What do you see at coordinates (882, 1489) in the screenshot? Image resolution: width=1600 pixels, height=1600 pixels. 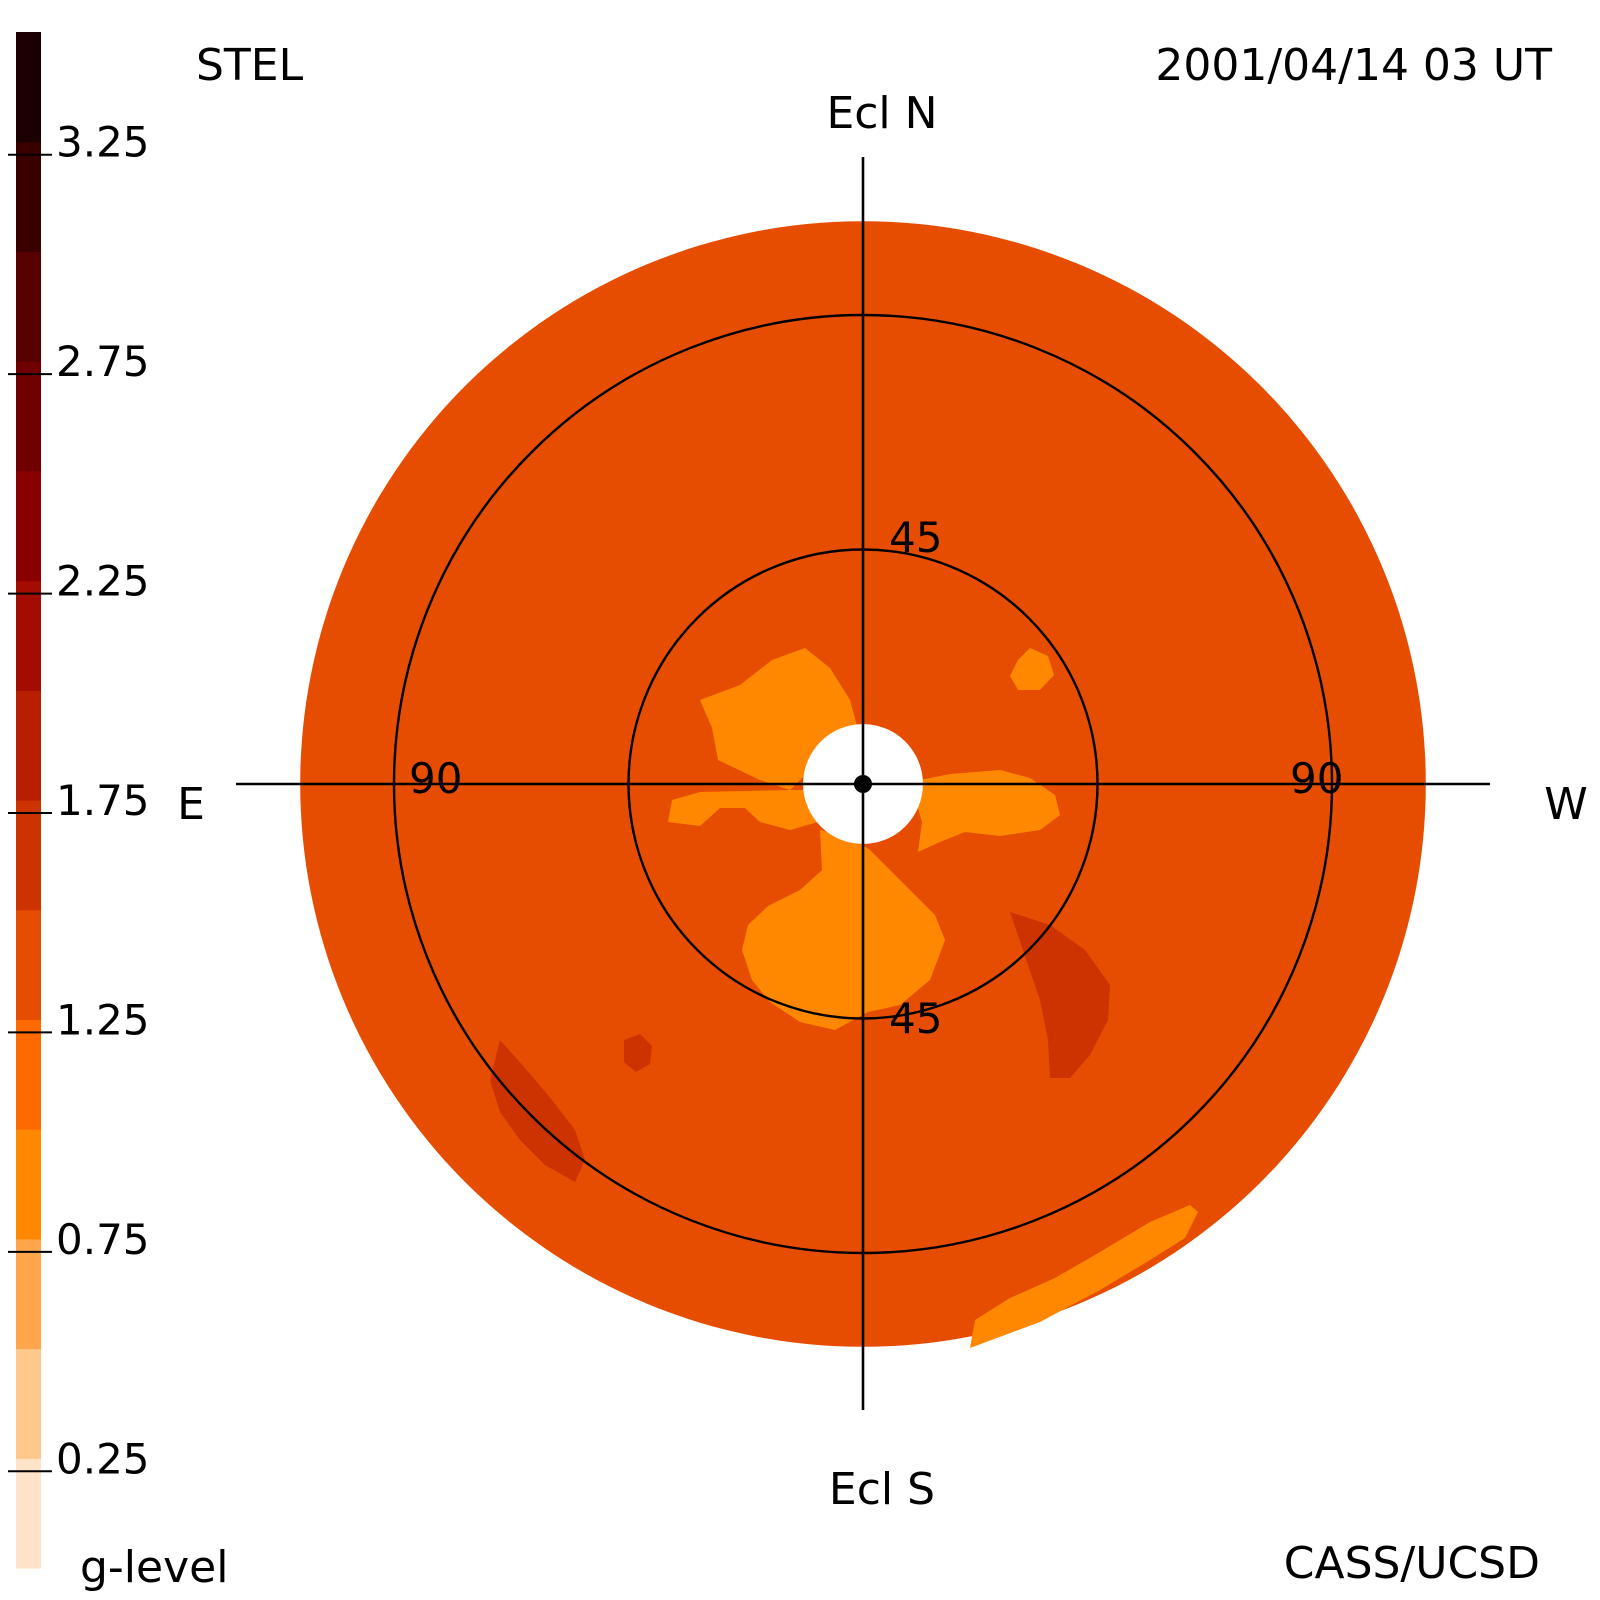 I see `orientation-bottom-label: Ecl S` at bounding box center [882, 1489].